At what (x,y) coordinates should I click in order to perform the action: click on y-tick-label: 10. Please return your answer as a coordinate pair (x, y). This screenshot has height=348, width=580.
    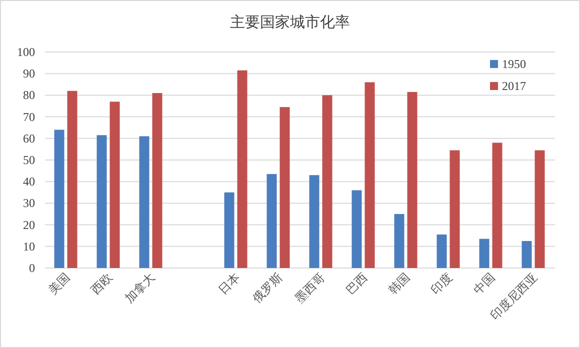
    Looking at the image, I should click on (29, 246).